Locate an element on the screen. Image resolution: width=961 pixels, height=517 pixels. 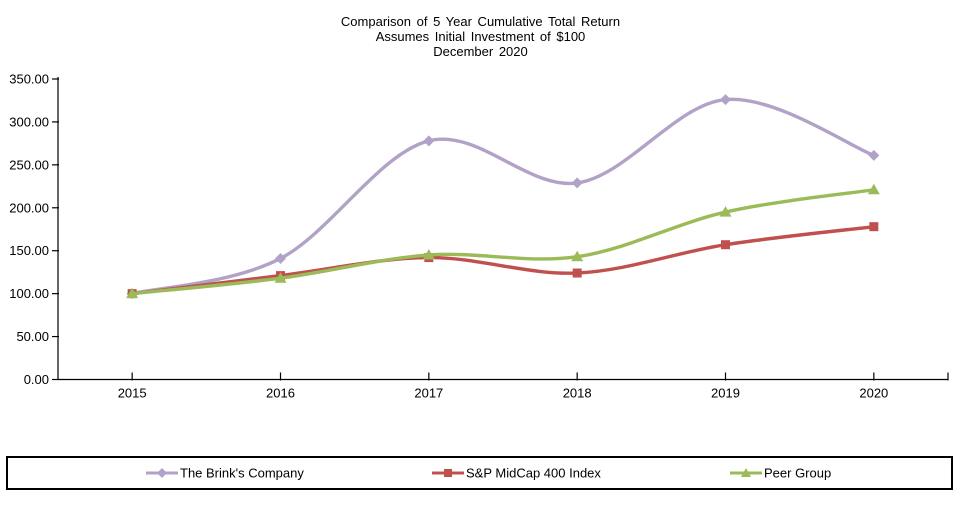
legend-diamond-swatch-icon is located at coordinates (162, 473).